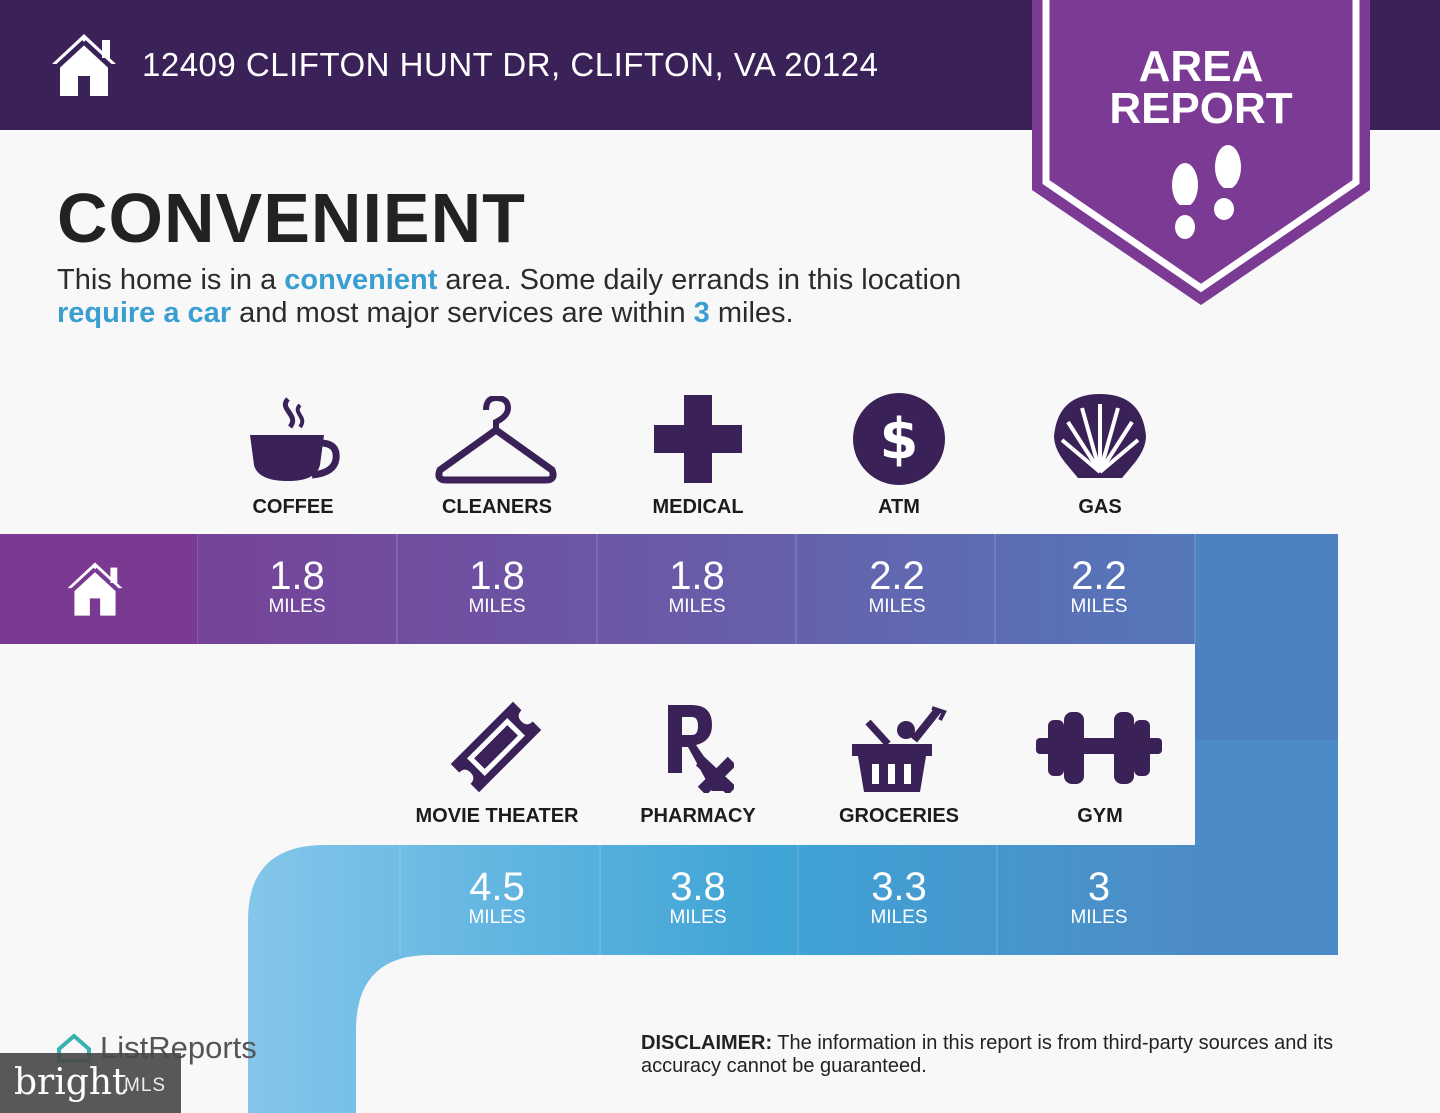  I want to click on bright-mls-watermark, so click(90, 1083).